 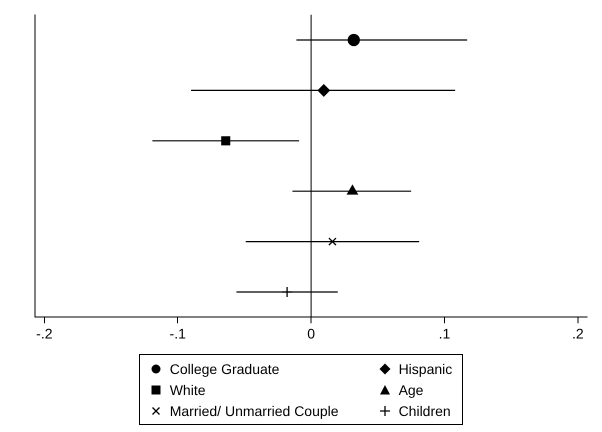 I want to click on x-tick-label: -.2, so click(x=44, y=333).